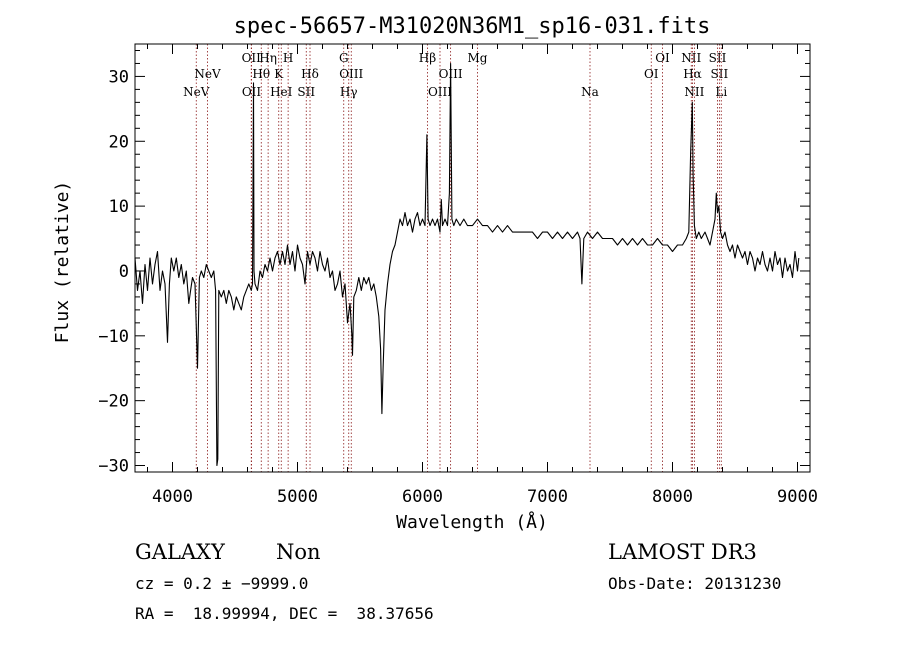 This screenshot has height=649, width=900. I want to click on line-marker-label-7: HeI, so click(281, 92).